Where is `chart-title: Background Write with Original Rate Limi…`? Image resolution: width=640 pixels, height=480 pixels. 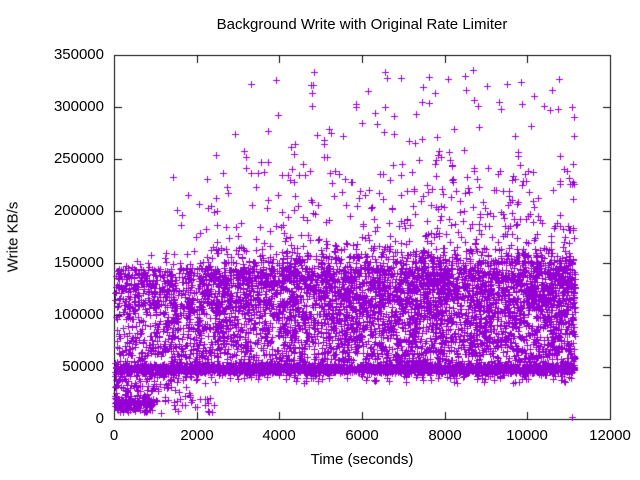
chart-title: Background Write with Original Rate Limi… is located at coordinates (362, 24).